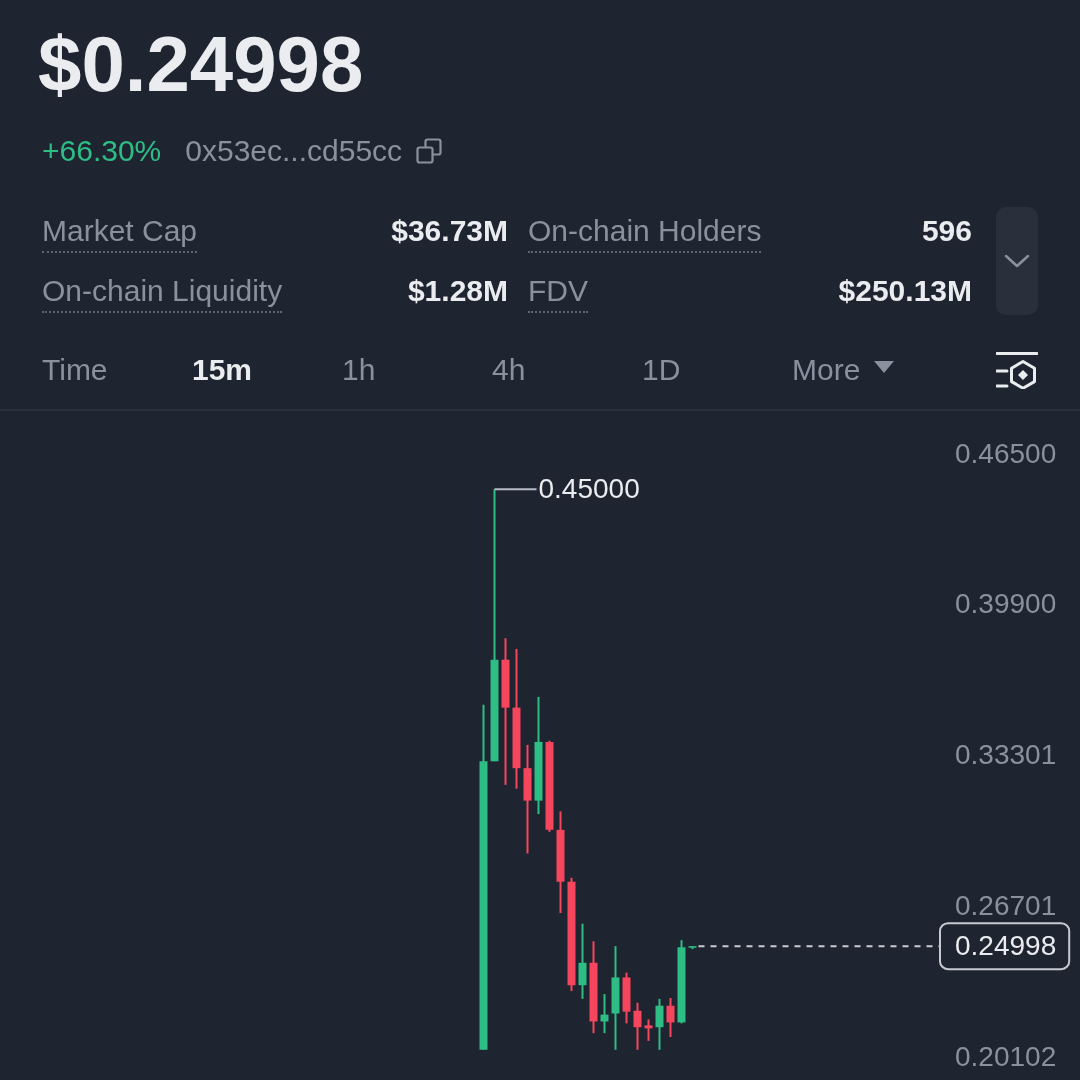  I want to click on annotation: 0.45000, so click(589, 488).